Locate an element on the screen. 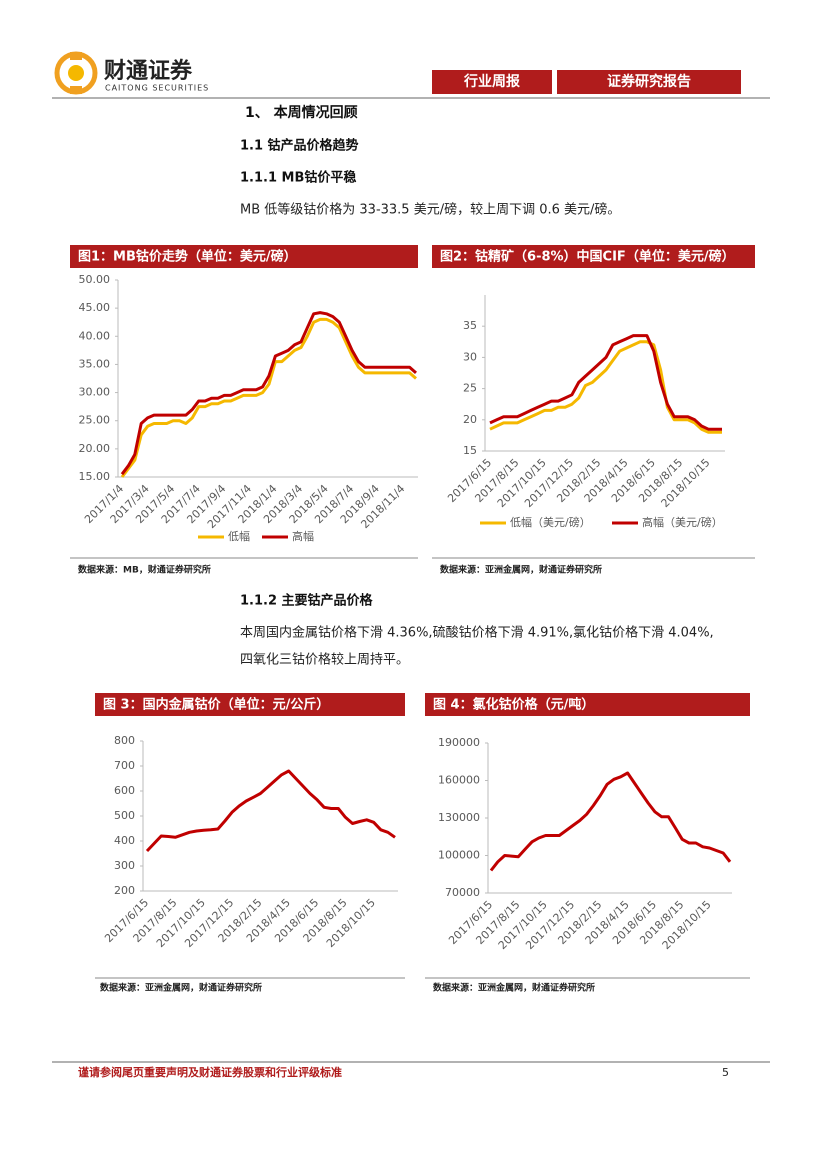  y-tick-label: 200 is located at coordinates (124, 890).